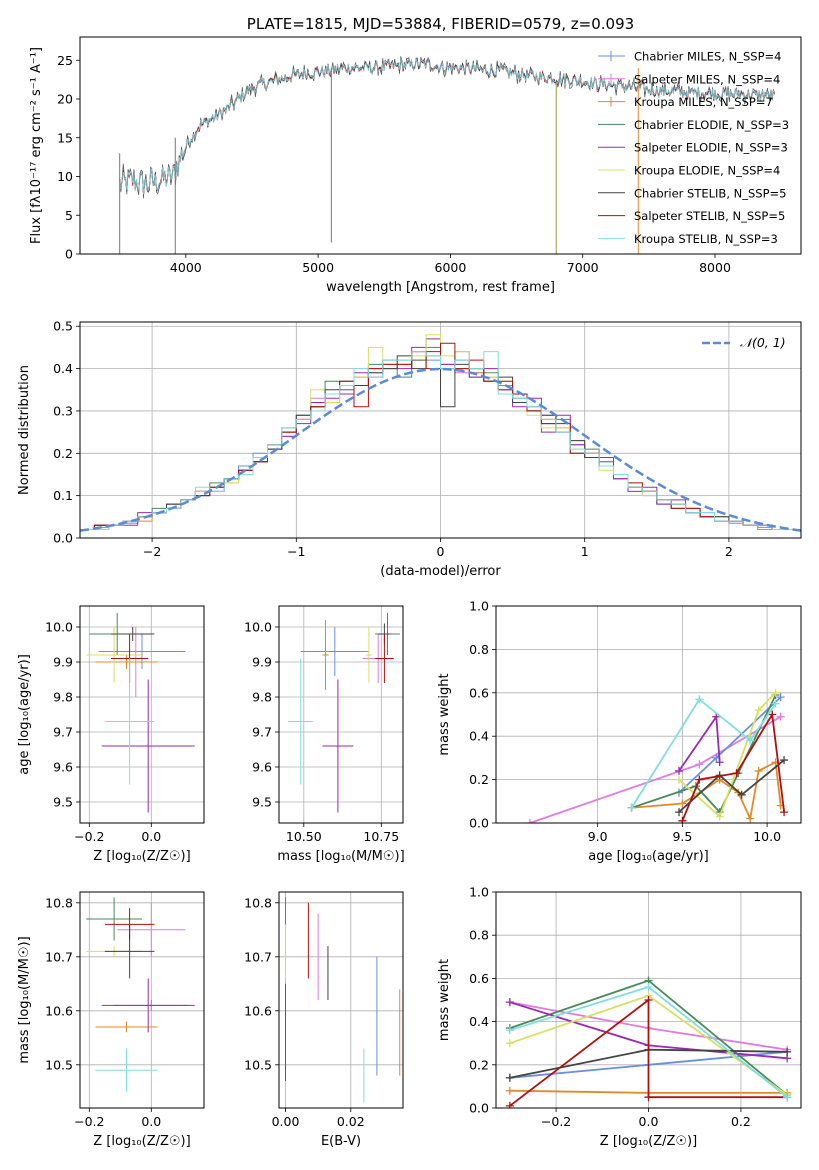 The width and height of the screenshot is (819, 1170). Describe the element at coordinates (440, 571) in the screenshot. I see `x-axis-label: (data-model)/error` at that location.